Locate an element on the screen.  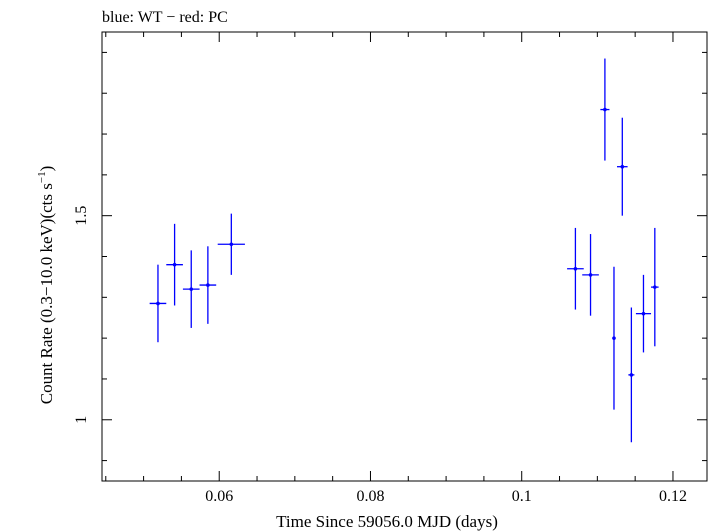
x-tick-label: 0.06 is located at coordinates (219, 496).